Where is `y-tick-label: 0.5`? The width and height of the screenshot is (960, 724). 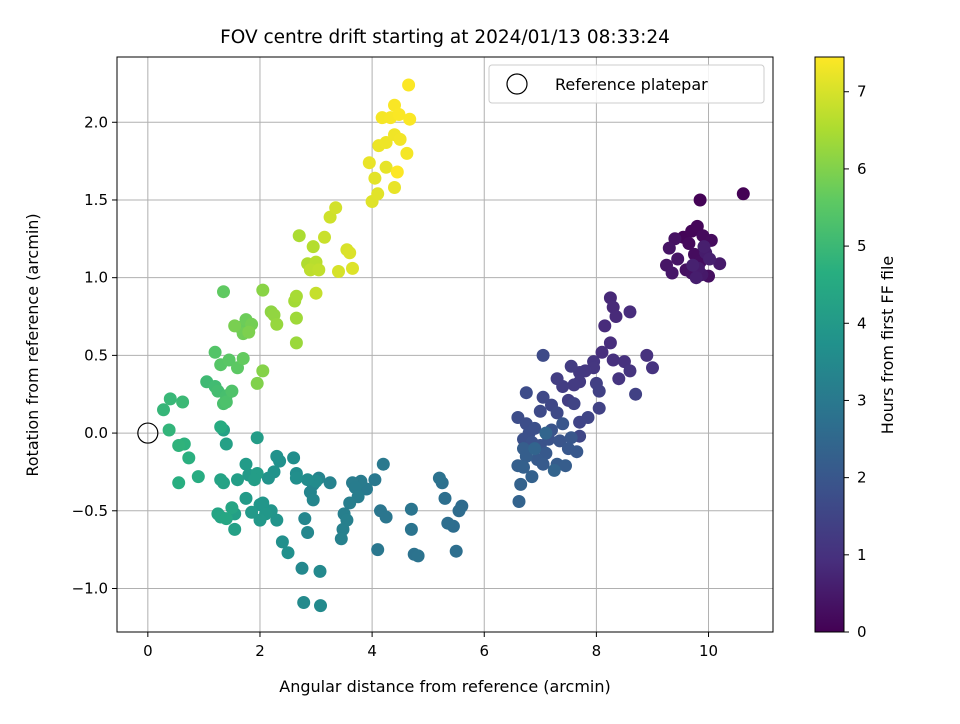 y-tick-label: 0.5 is located at coordinates (96, 355).